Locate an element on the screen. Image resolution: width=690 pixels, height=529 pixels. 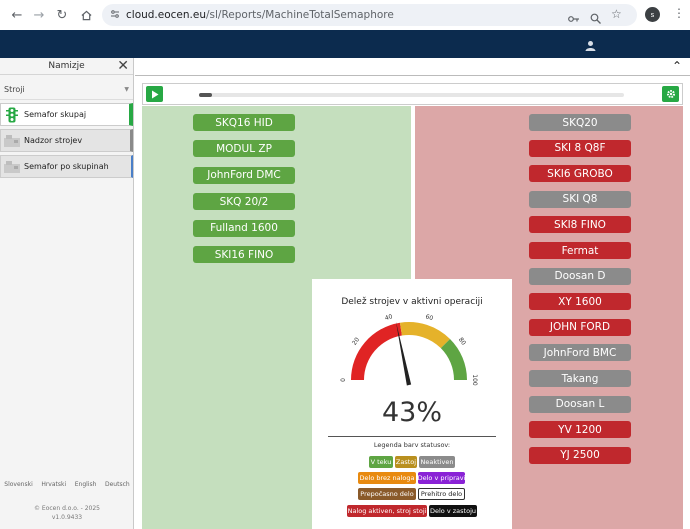
machine-button-takang: Takang is located at coordinates (580, 378).